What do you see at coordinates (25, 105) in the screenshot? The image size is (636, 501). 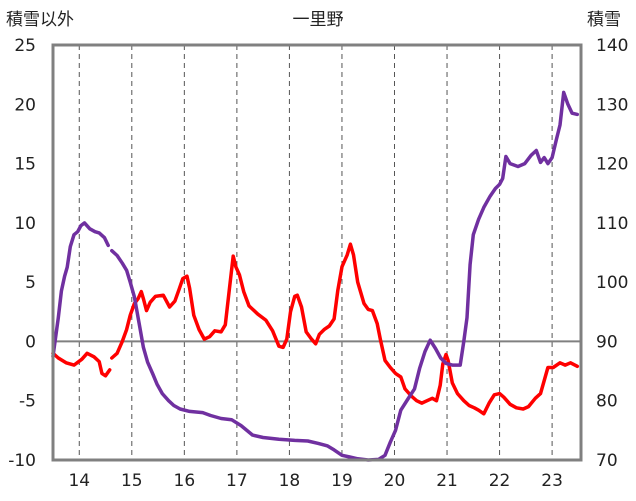 I see `left-tick-label: 20` at bounding box center [25, 105].